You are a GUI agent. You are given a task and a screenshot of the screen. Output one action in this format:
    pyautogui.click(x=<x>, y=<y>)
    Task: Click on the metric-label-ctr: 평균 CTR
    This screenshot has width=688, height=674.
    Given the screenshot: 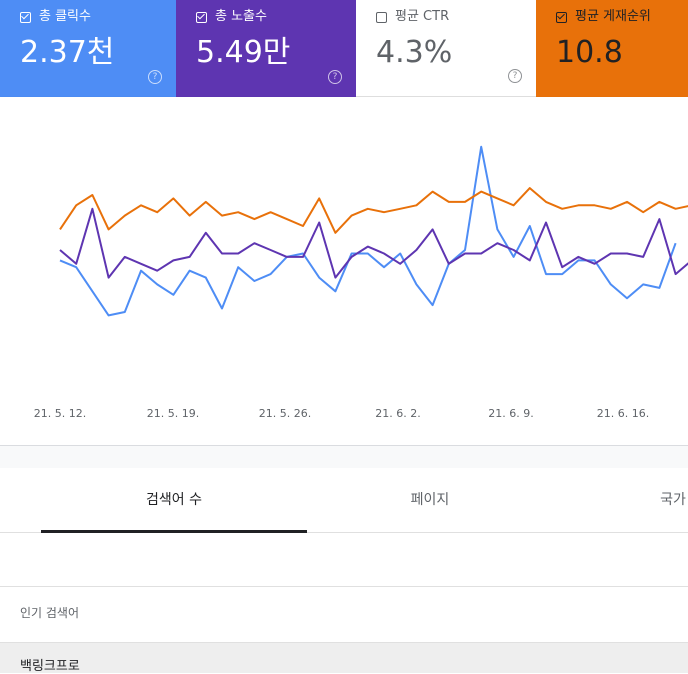 What is the action you would take?
    pyautogui.click(x=422, y=16)
    